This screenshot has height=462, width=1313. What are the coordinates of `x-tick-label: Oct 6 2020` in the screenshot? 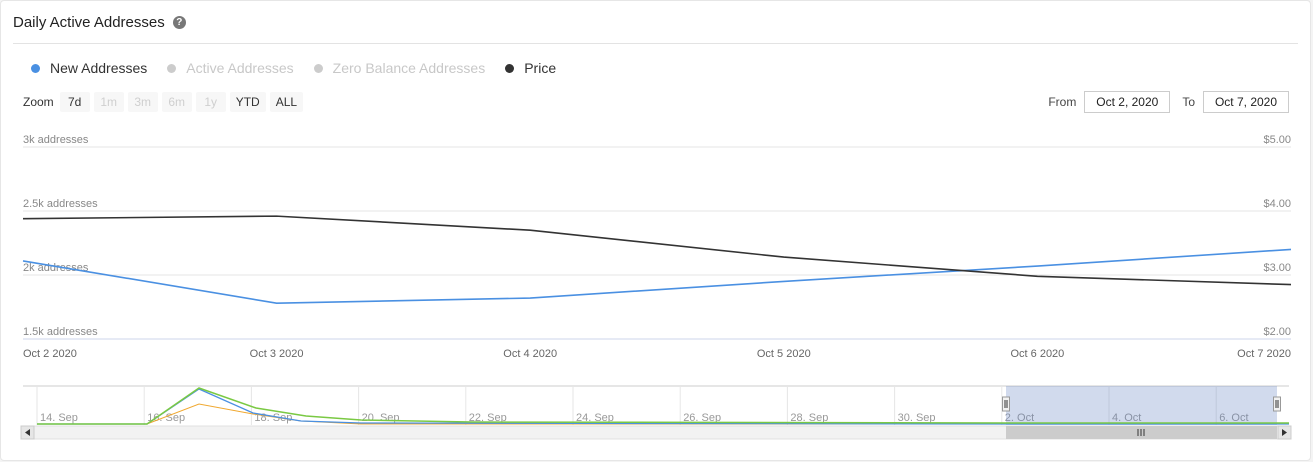 It's located at (1037, 354).